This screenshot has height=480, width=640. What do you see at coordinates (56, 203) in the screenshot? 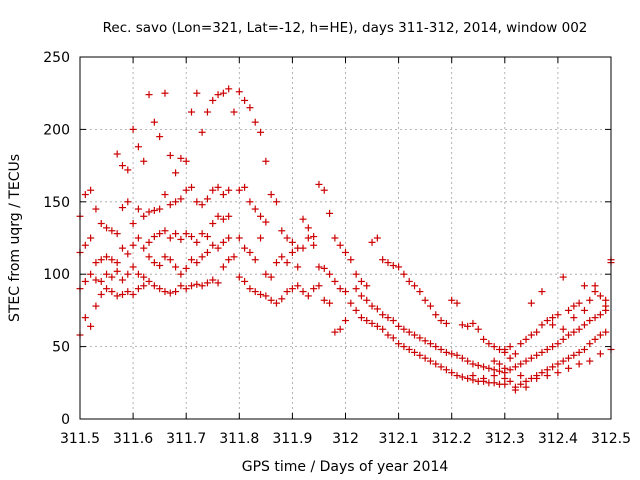
I see `y-tick-label: 150` at bounding box center [56, 203].